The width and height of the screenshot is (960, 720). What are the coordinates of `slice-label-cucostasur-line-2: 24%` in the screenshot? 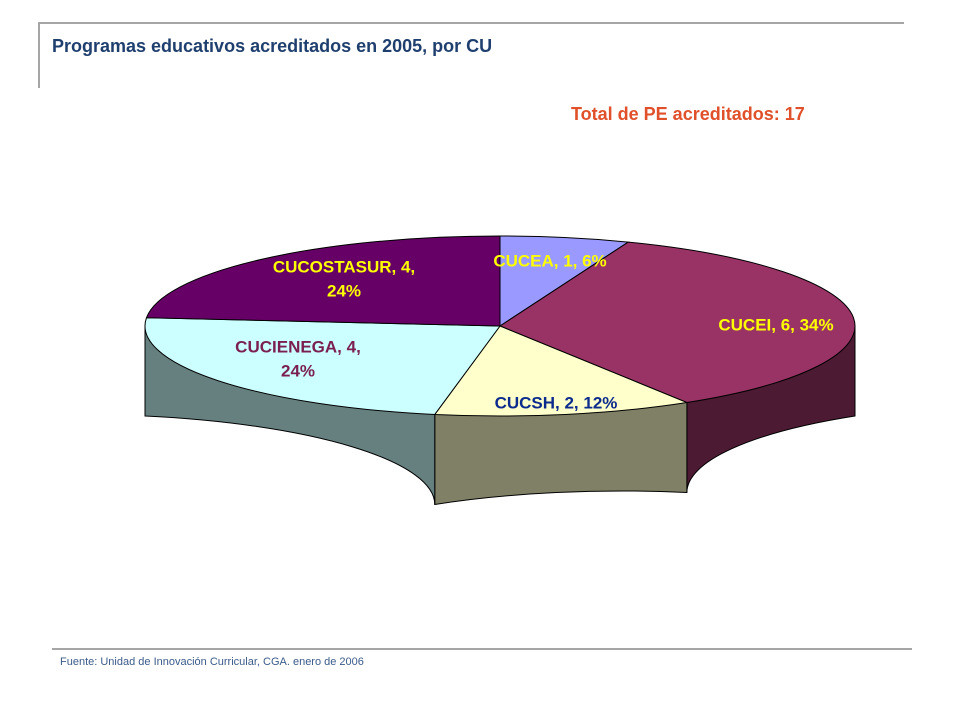 It's located at (344, 290).